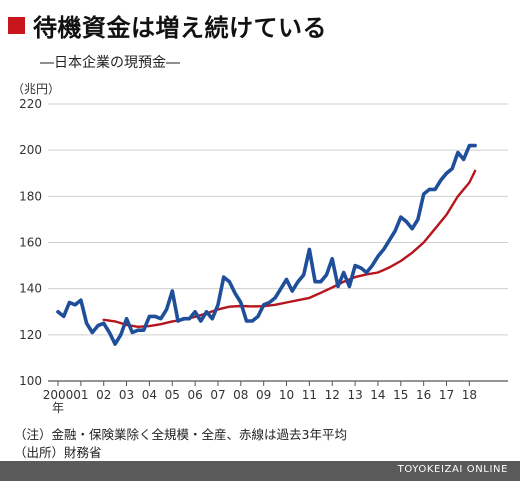  What do you see at coordinates (400, 395) in the screenshot?
I see `x-tick-label-2015: 15` at bounding box center [400, 395].